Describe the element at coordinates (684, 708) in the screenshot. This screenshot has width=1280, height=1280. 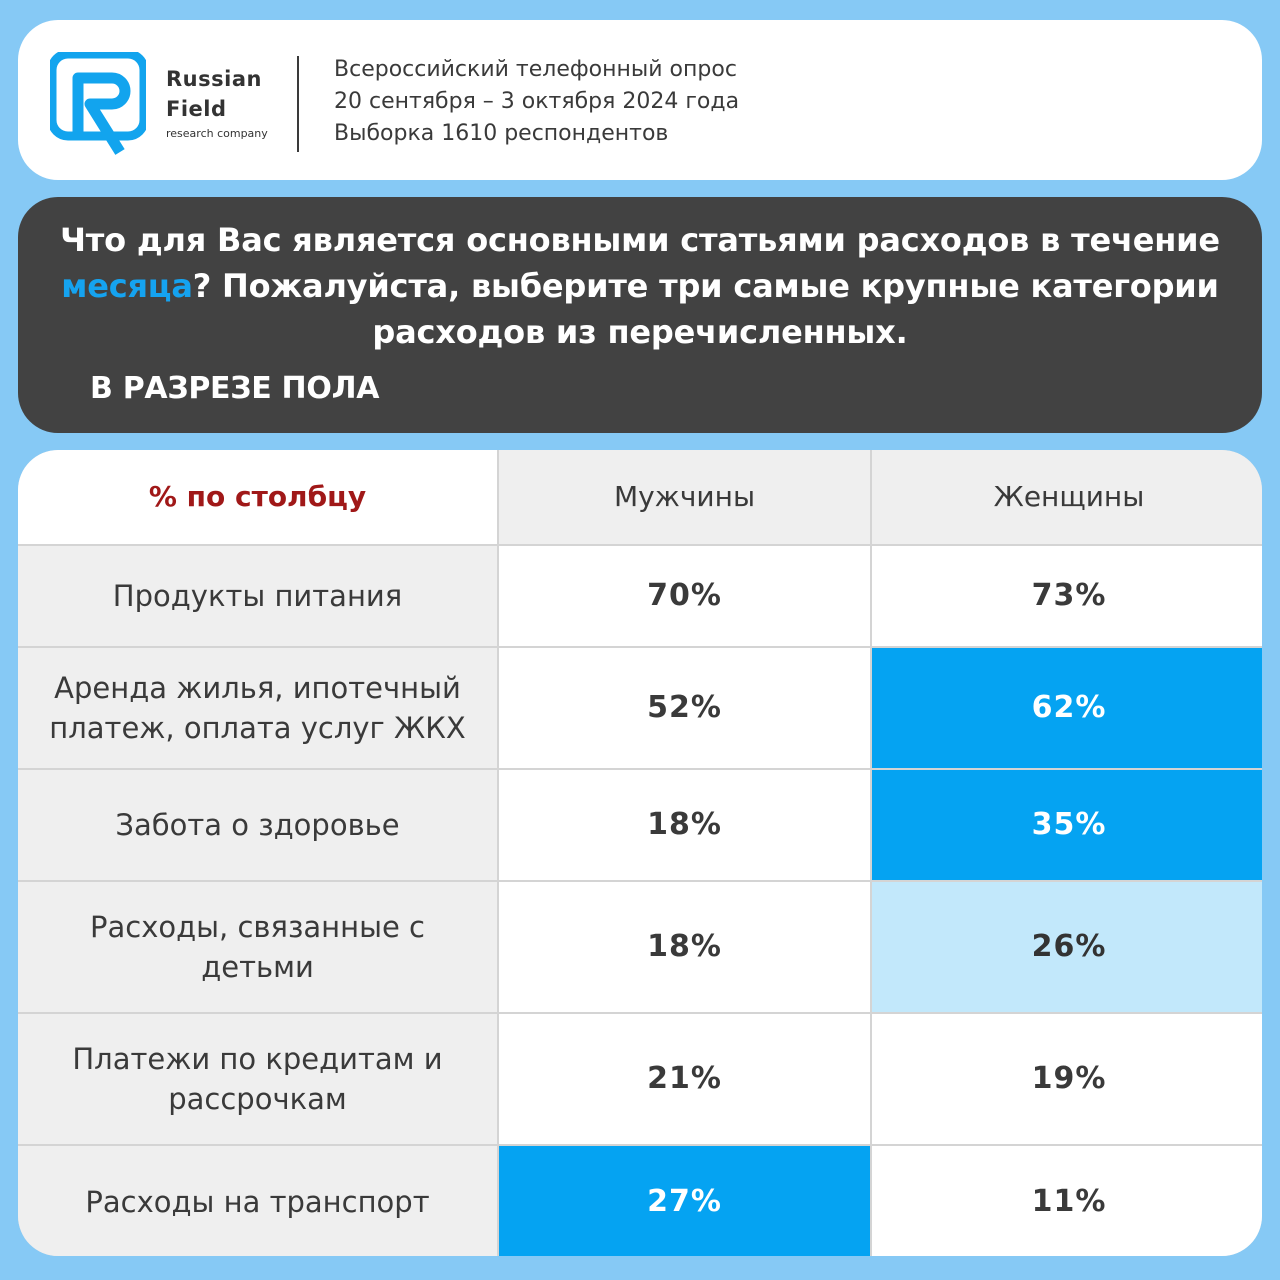
I see `value-cell: 52%` at that location.